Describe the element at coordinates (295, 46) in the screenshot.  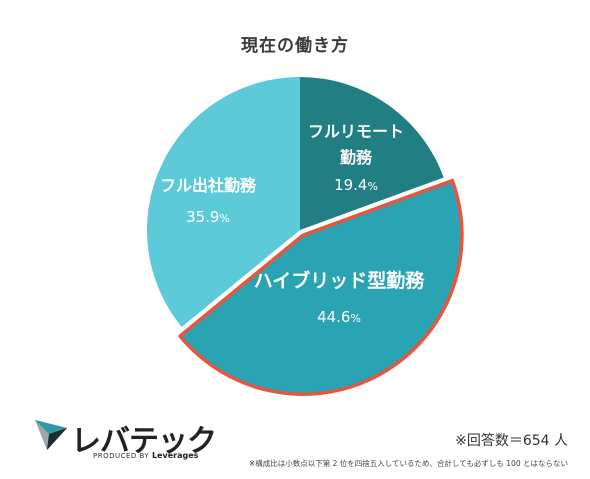
I see `chart-title: 現在の働き方` at that location.